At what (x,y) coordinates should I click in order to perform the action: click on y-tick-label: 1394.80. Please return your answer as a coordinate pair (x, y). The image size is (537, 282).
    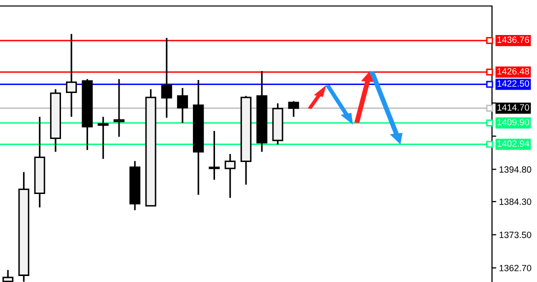
    Looking at the image, I should click on (516, 169).